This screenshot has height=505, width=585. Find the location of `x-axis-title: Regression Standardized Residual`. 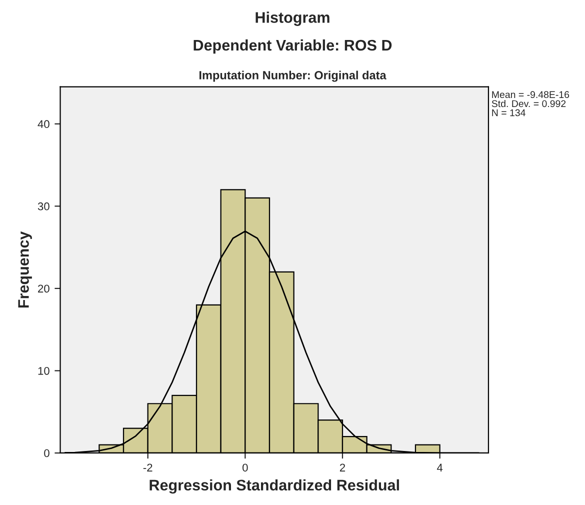

x-axis-title: Regression Standardized Residual is located at coordinates (274, 486).